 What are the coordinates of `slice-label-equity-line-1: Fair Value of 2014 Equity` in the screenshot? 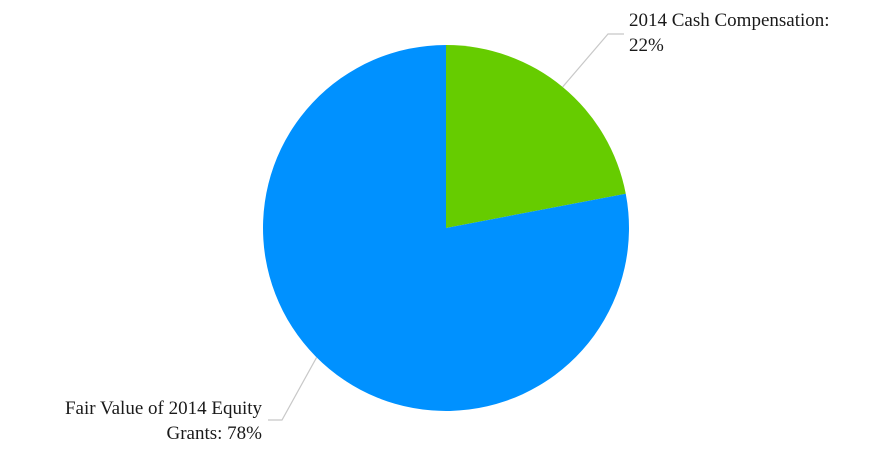 It's located at (163, 408).